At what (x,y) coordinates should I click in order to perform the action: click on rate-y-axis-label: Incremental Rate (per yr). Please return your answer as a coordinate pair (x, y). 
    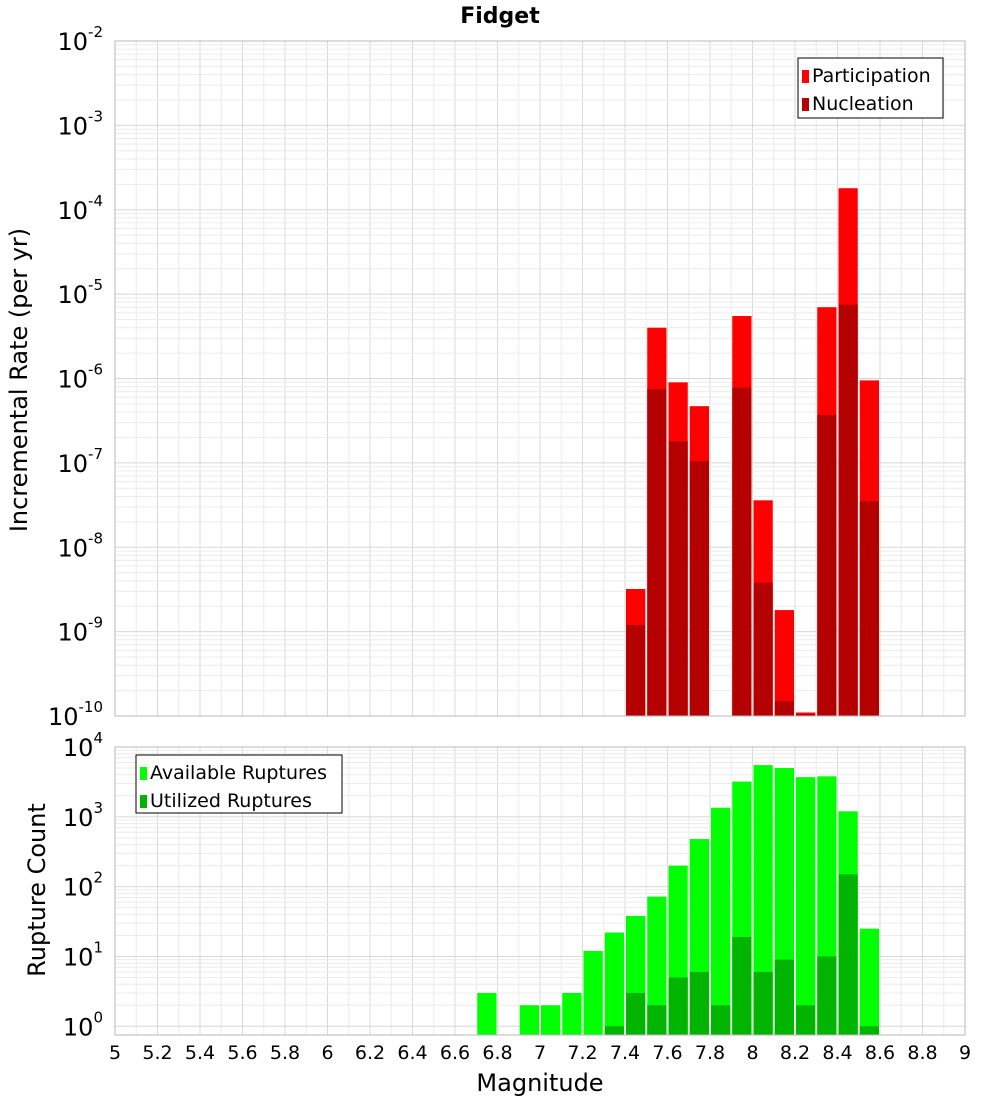
    Looking at the image, I should click on (19, 380).